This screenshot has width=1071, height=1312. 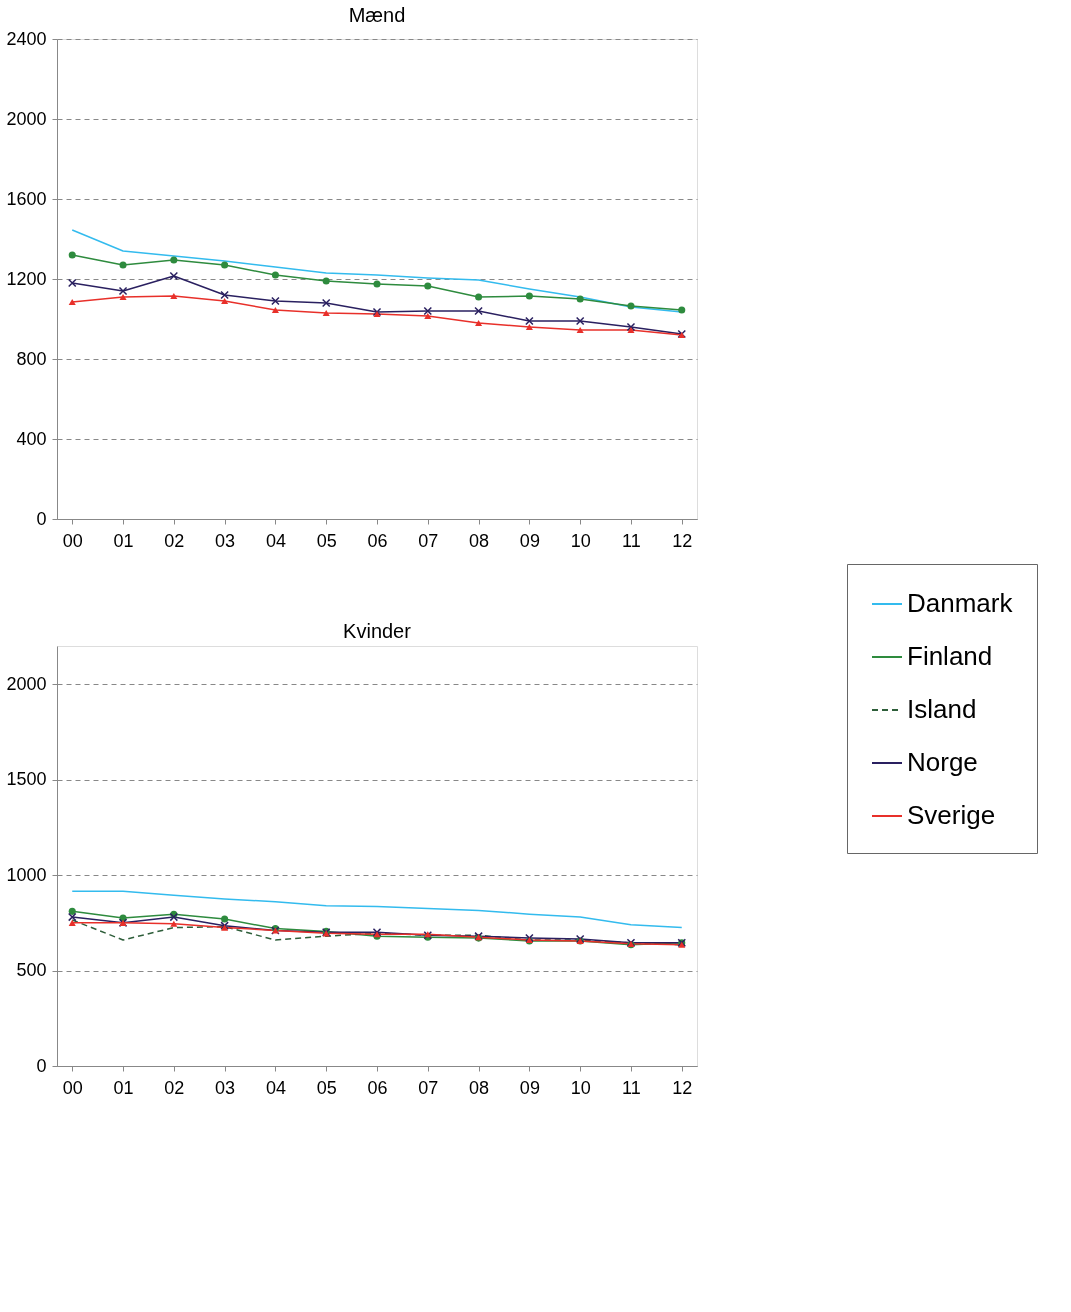 What do you see at coordinates (31, 970) in the screenshot?
I see `y-tick-label: 500` at bounding box center [31, 970].